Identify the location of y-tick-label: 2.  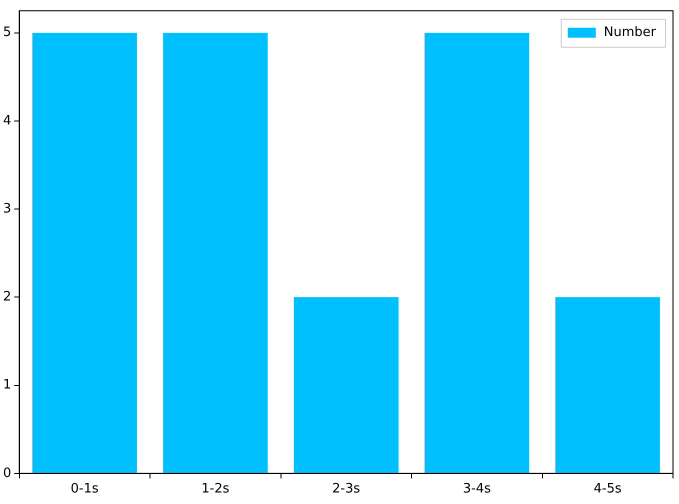
(7, 297).